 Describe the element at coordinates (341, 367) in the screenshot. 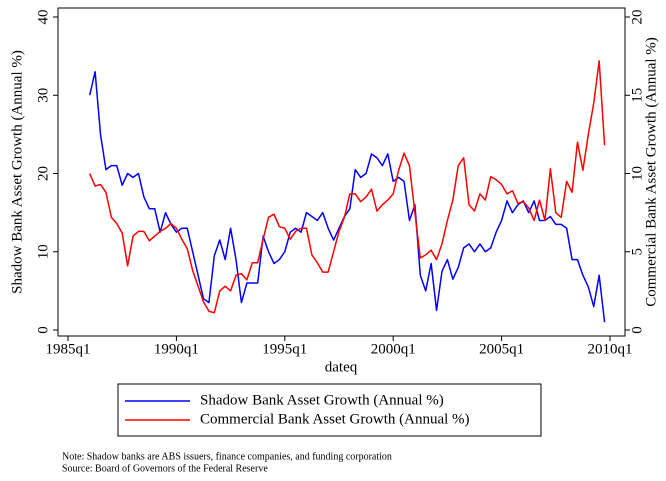

I see `x-axis-title: dateq` at that location.